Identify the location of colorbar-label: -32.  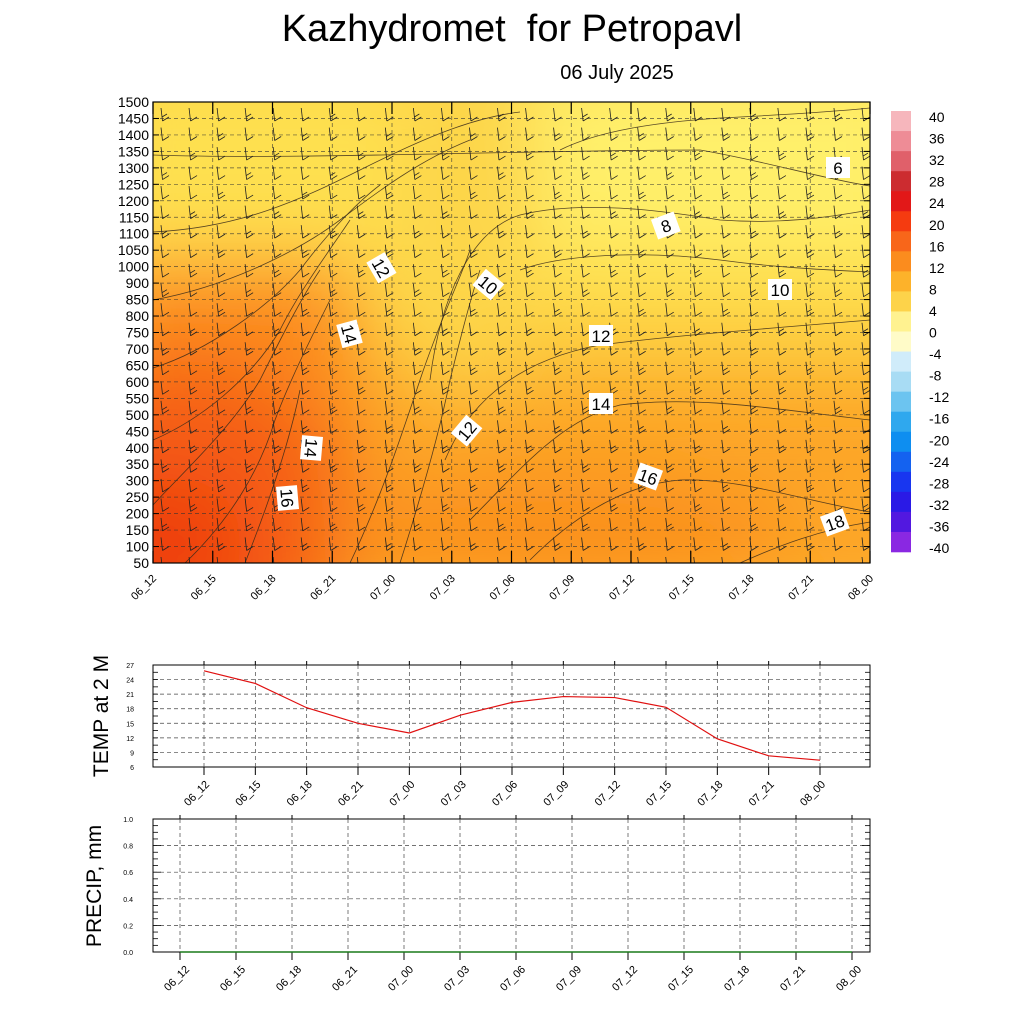
(939, 505).